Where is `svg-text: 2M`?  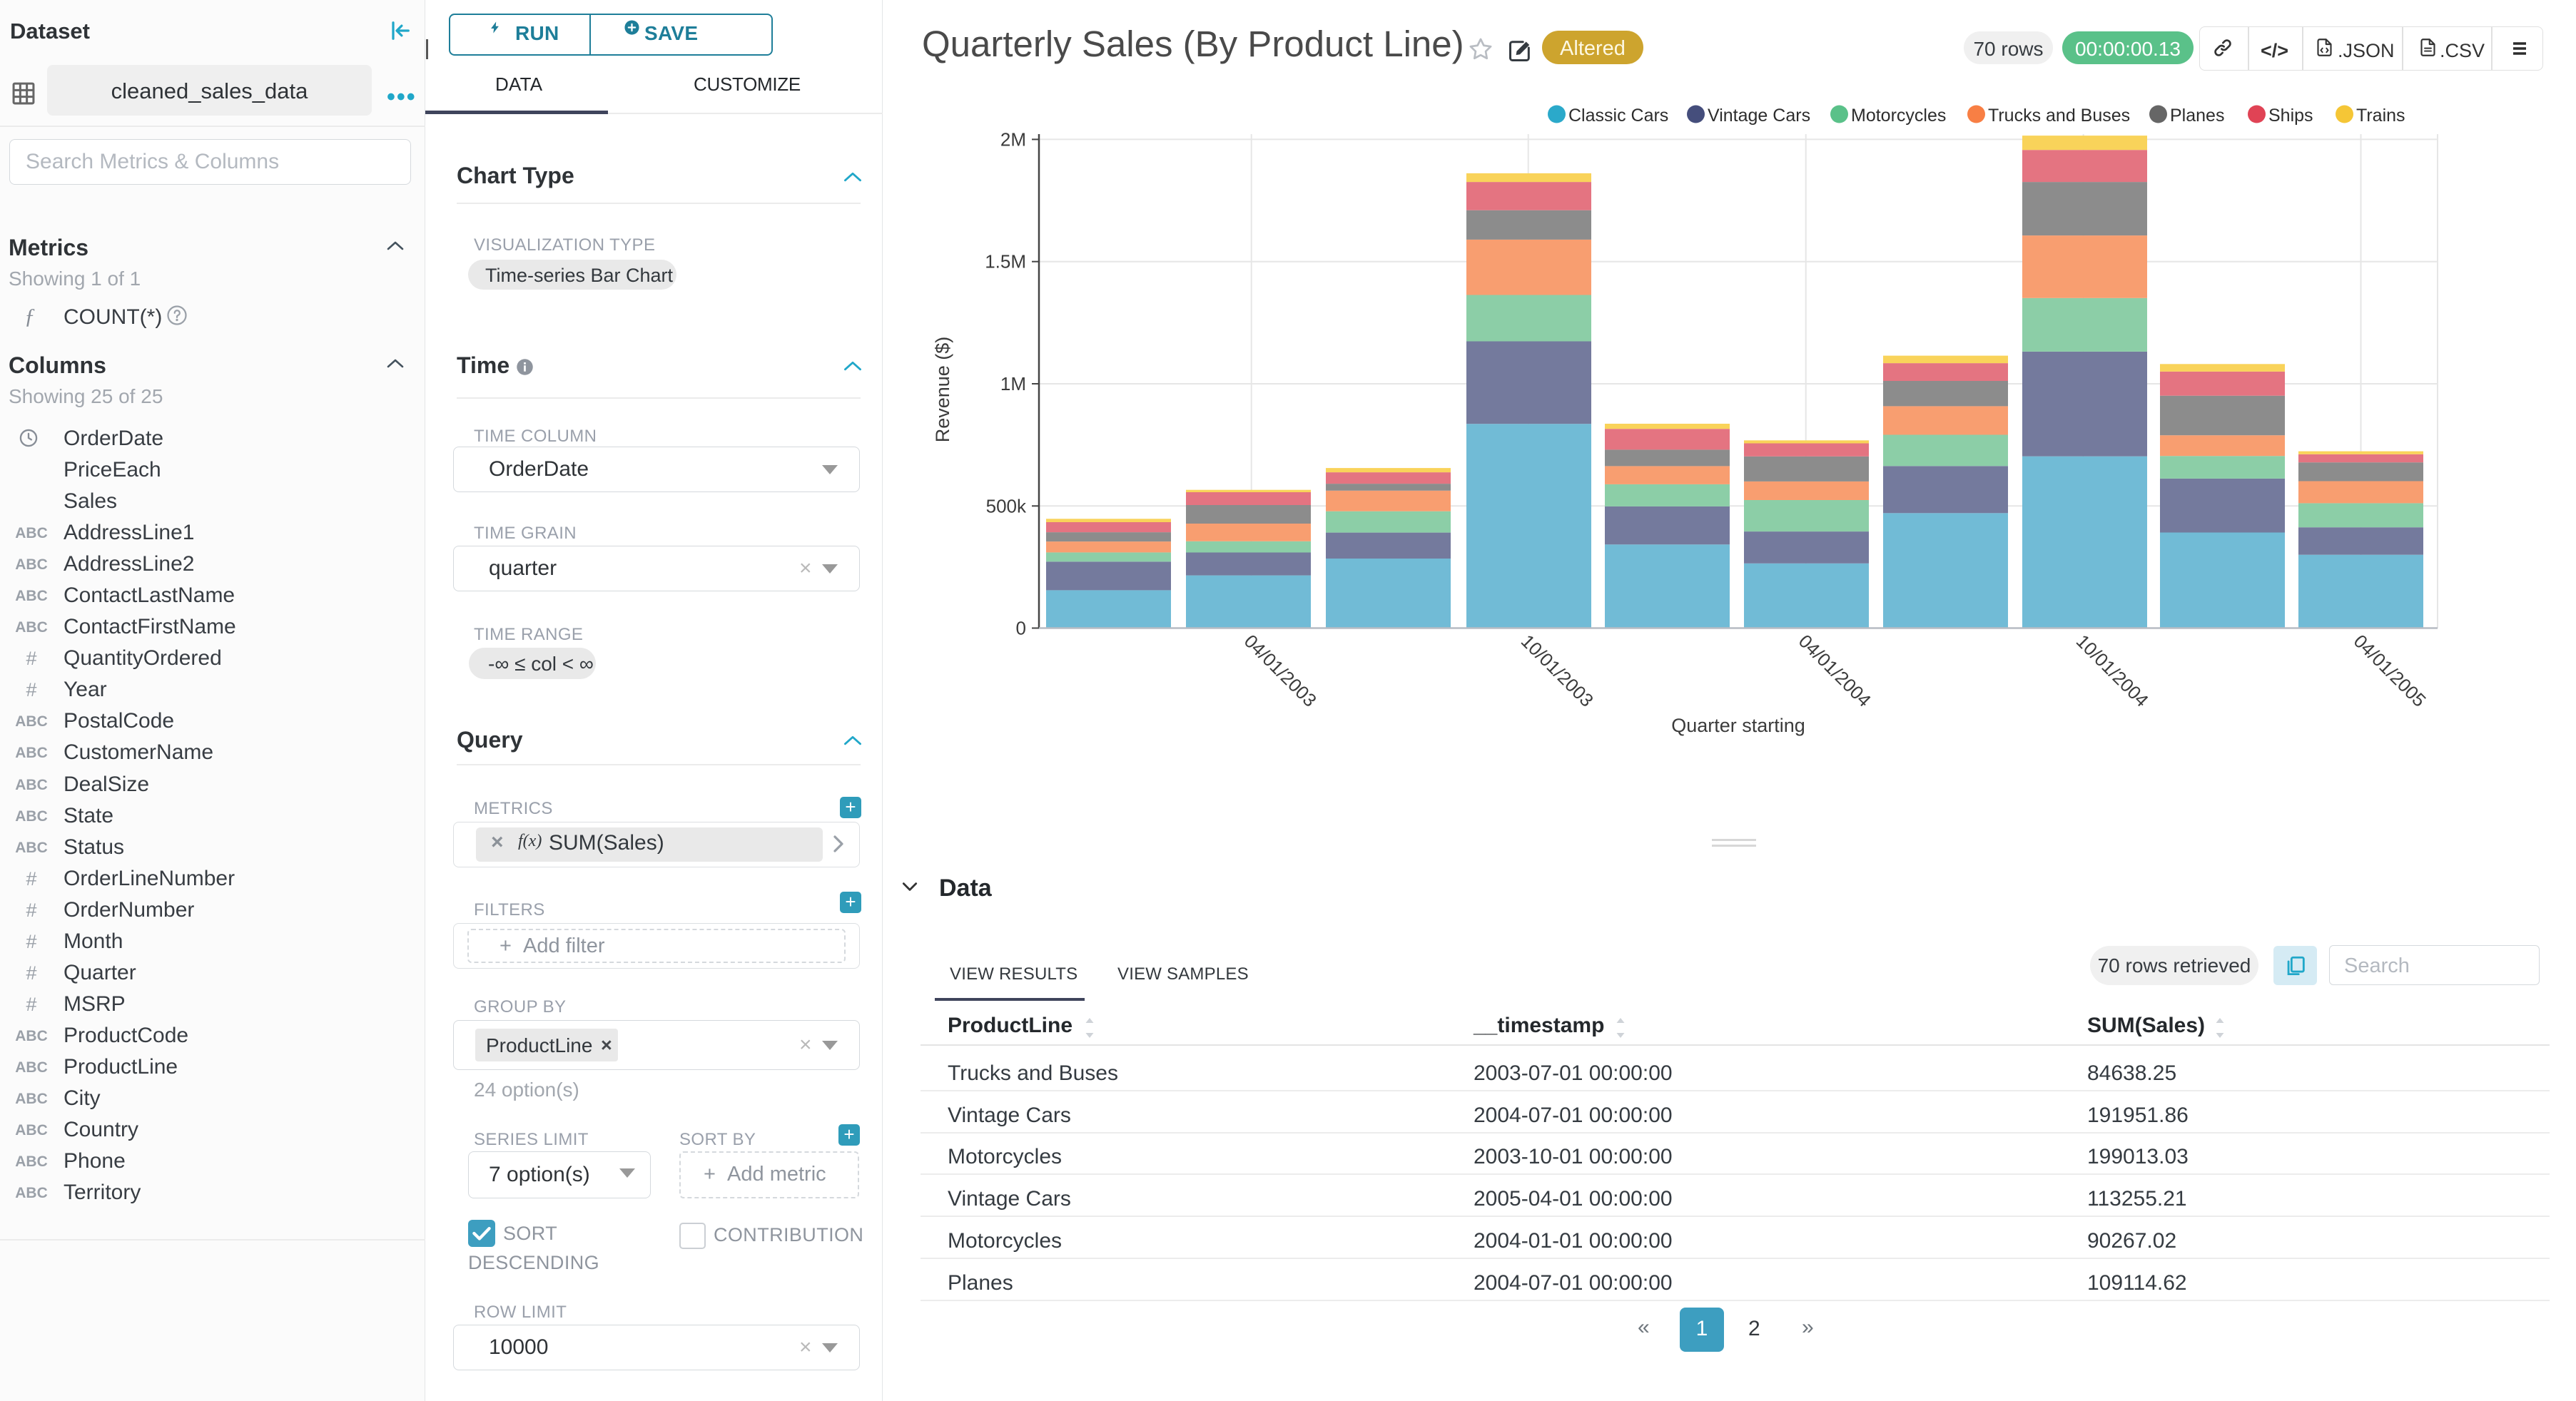
svg-text: 2M is located at coordinates (1013, 139).